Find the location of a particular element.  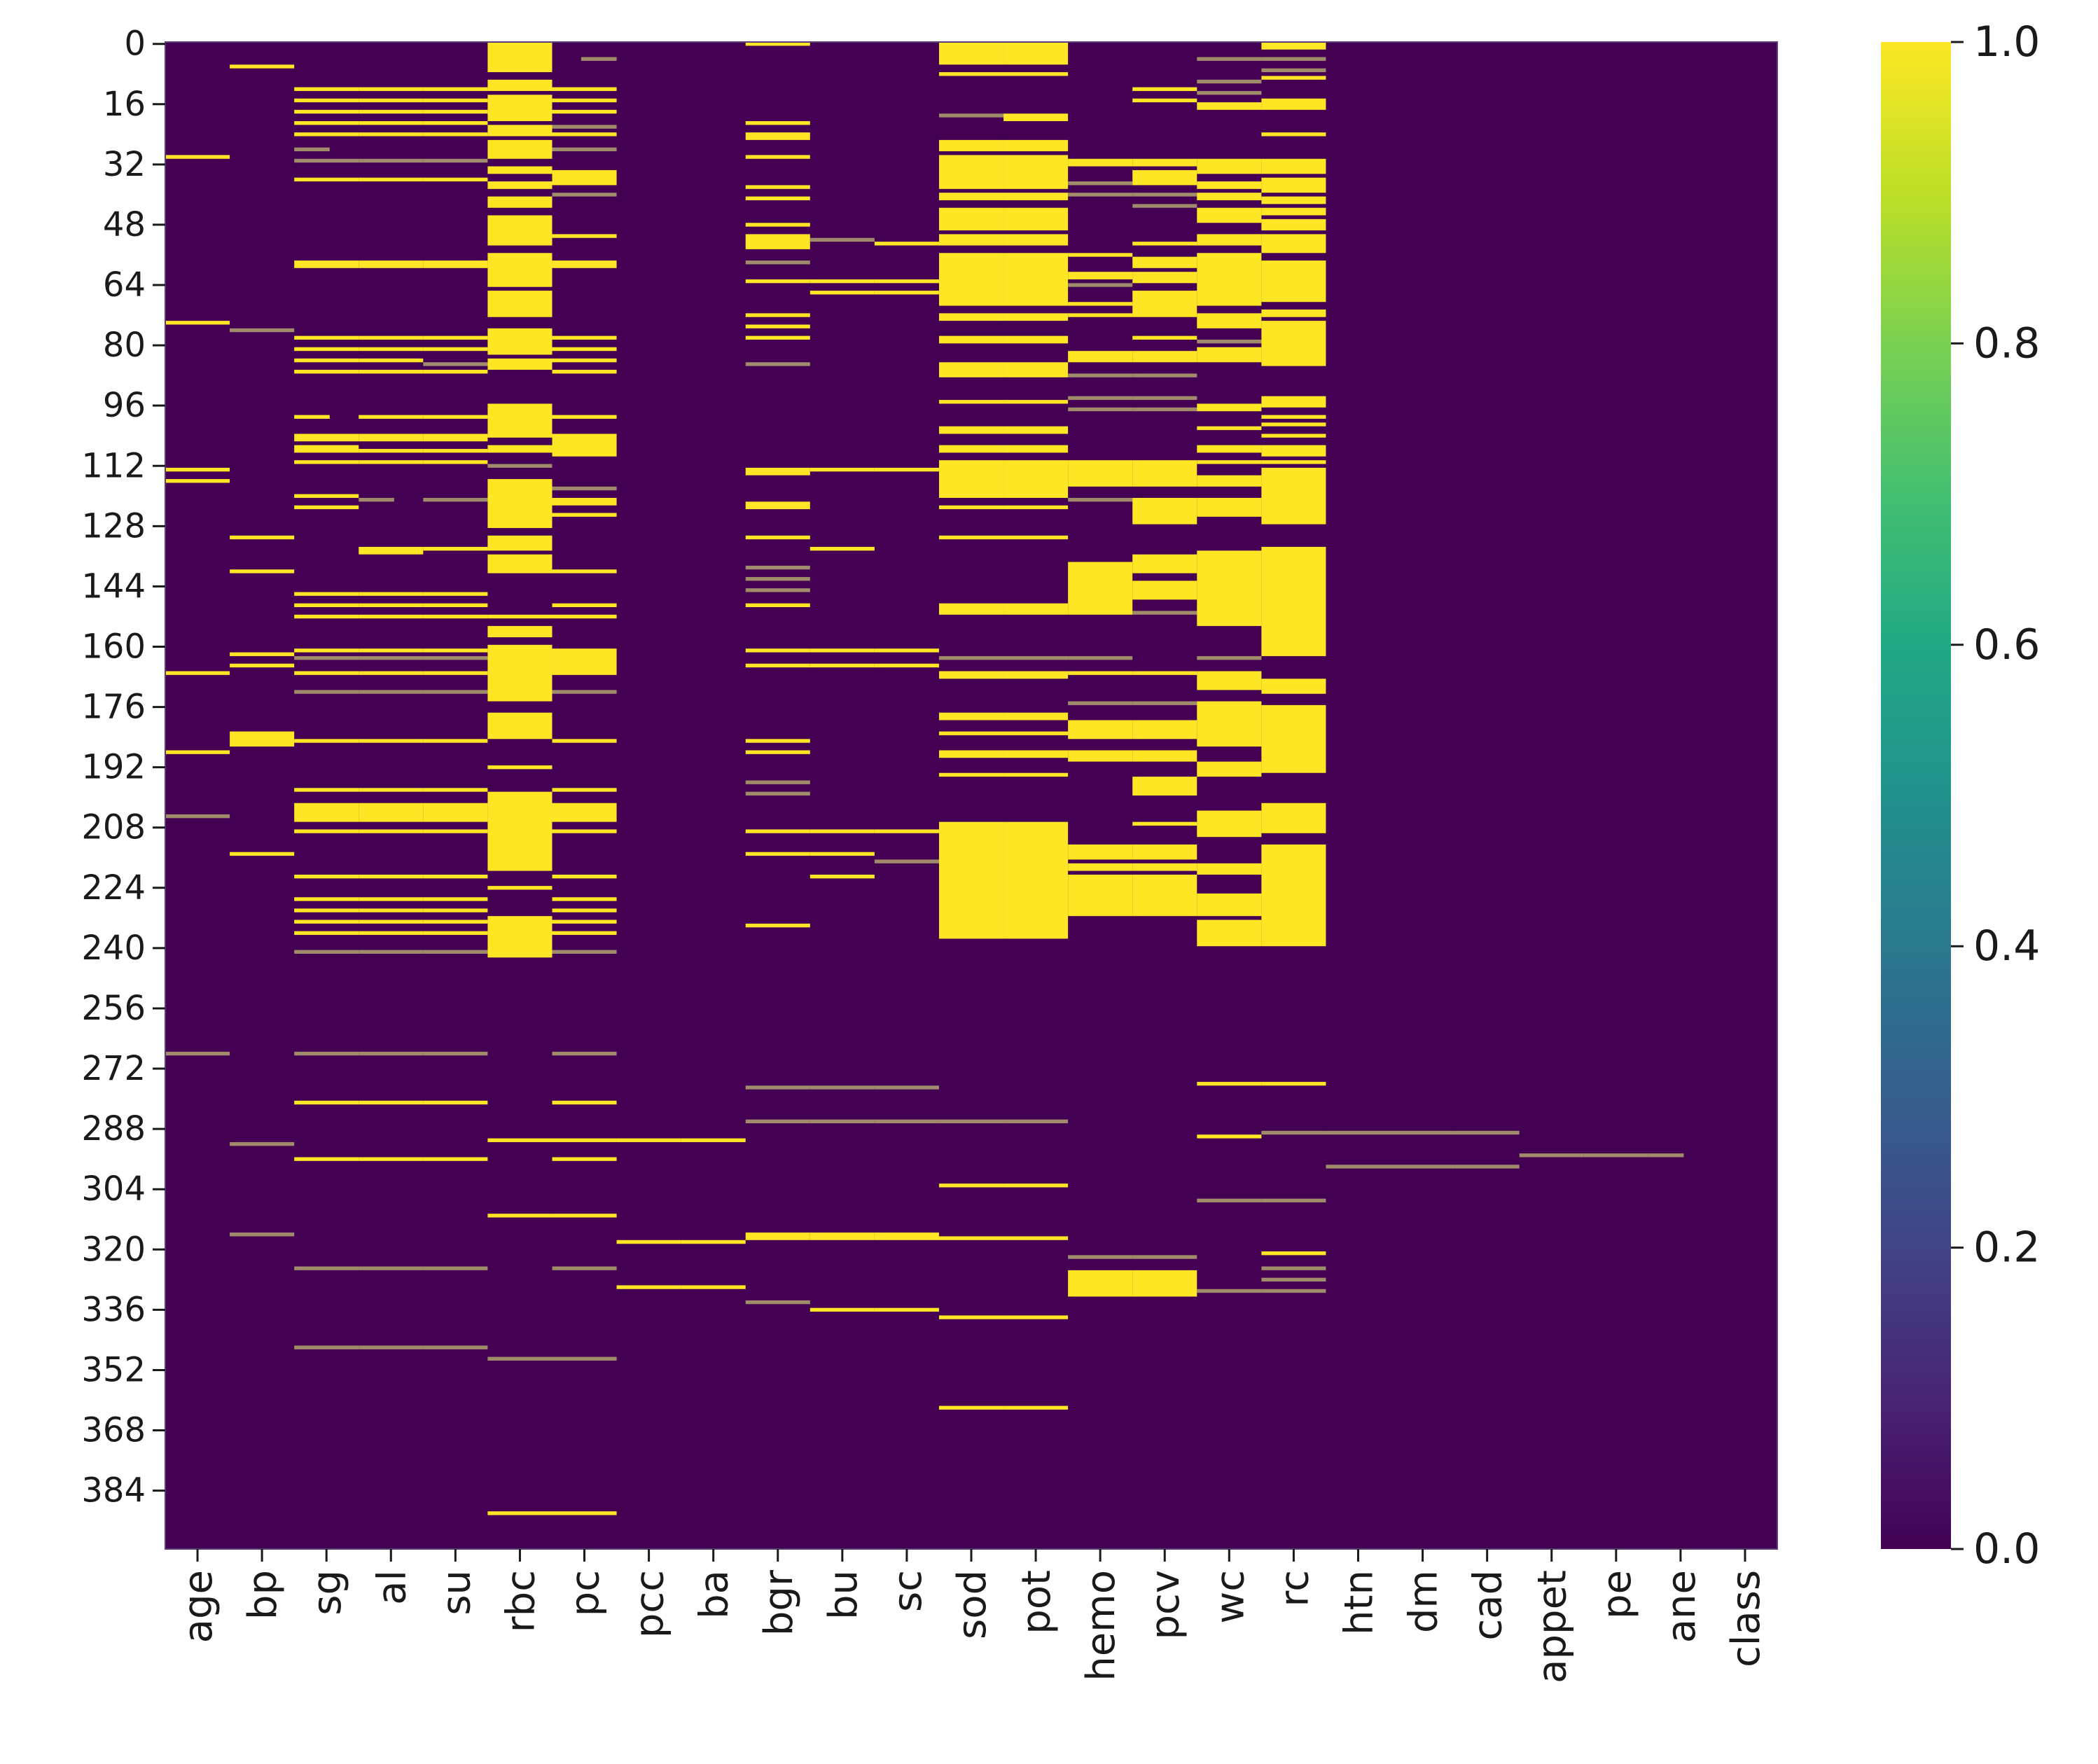

x-tick-label-pcc: pcc is located at coordinates (650, 1604).